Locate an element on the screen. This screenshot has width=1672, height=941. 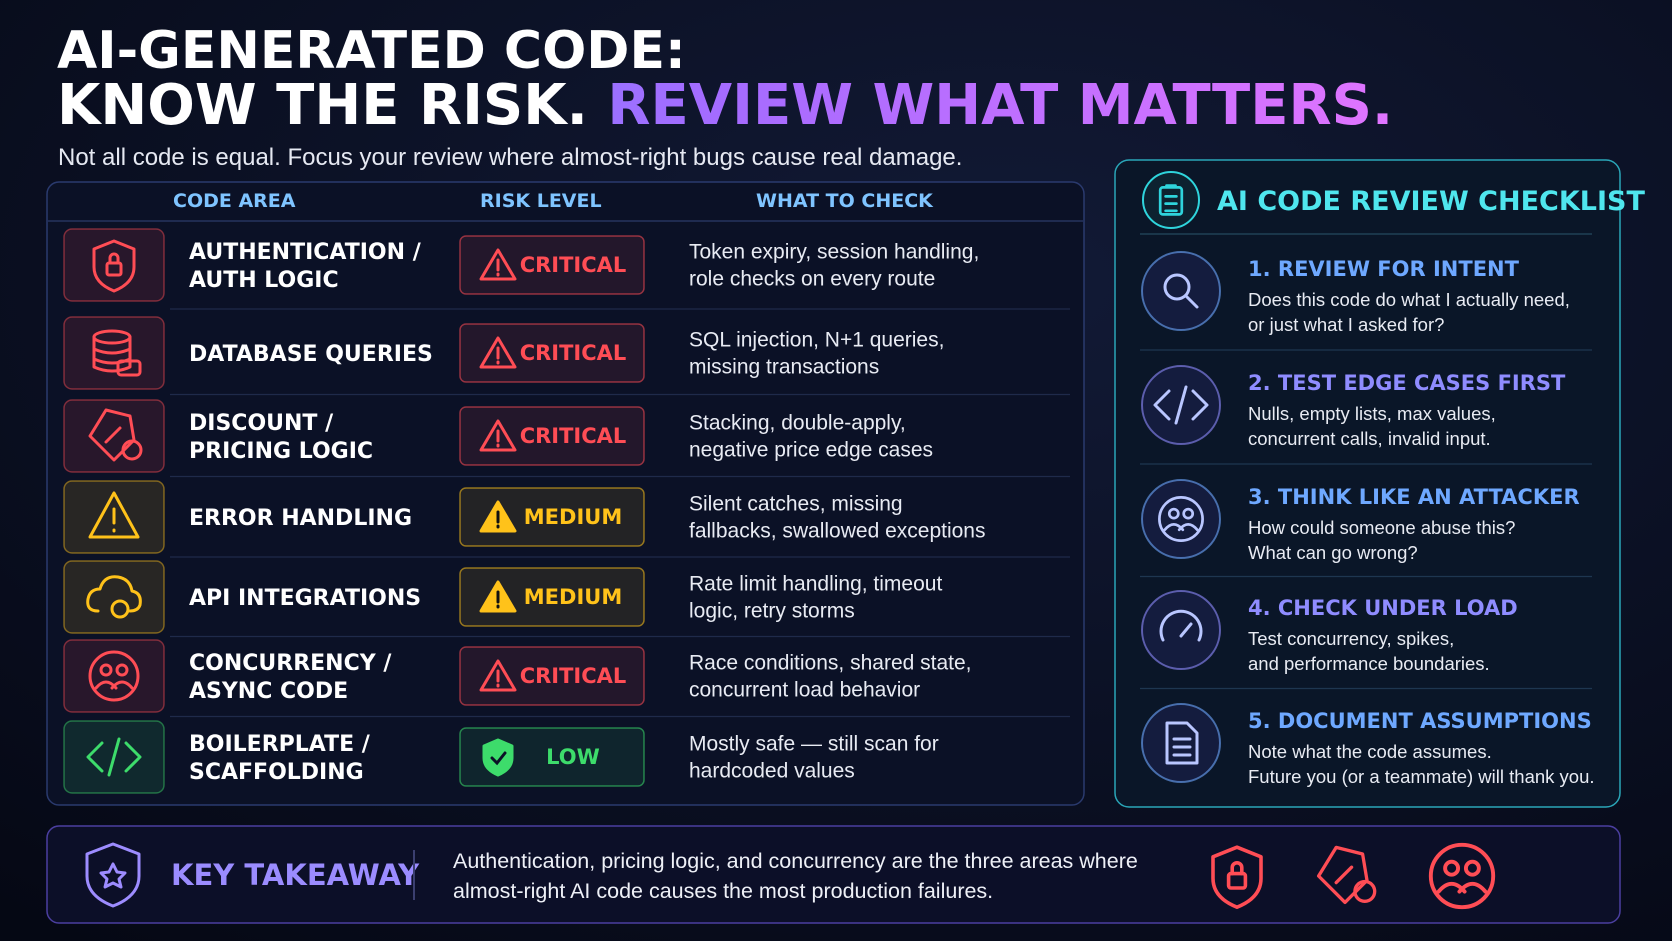
checklist-item-text: How could someone abuse this? is located at coordinates (1381, 527).